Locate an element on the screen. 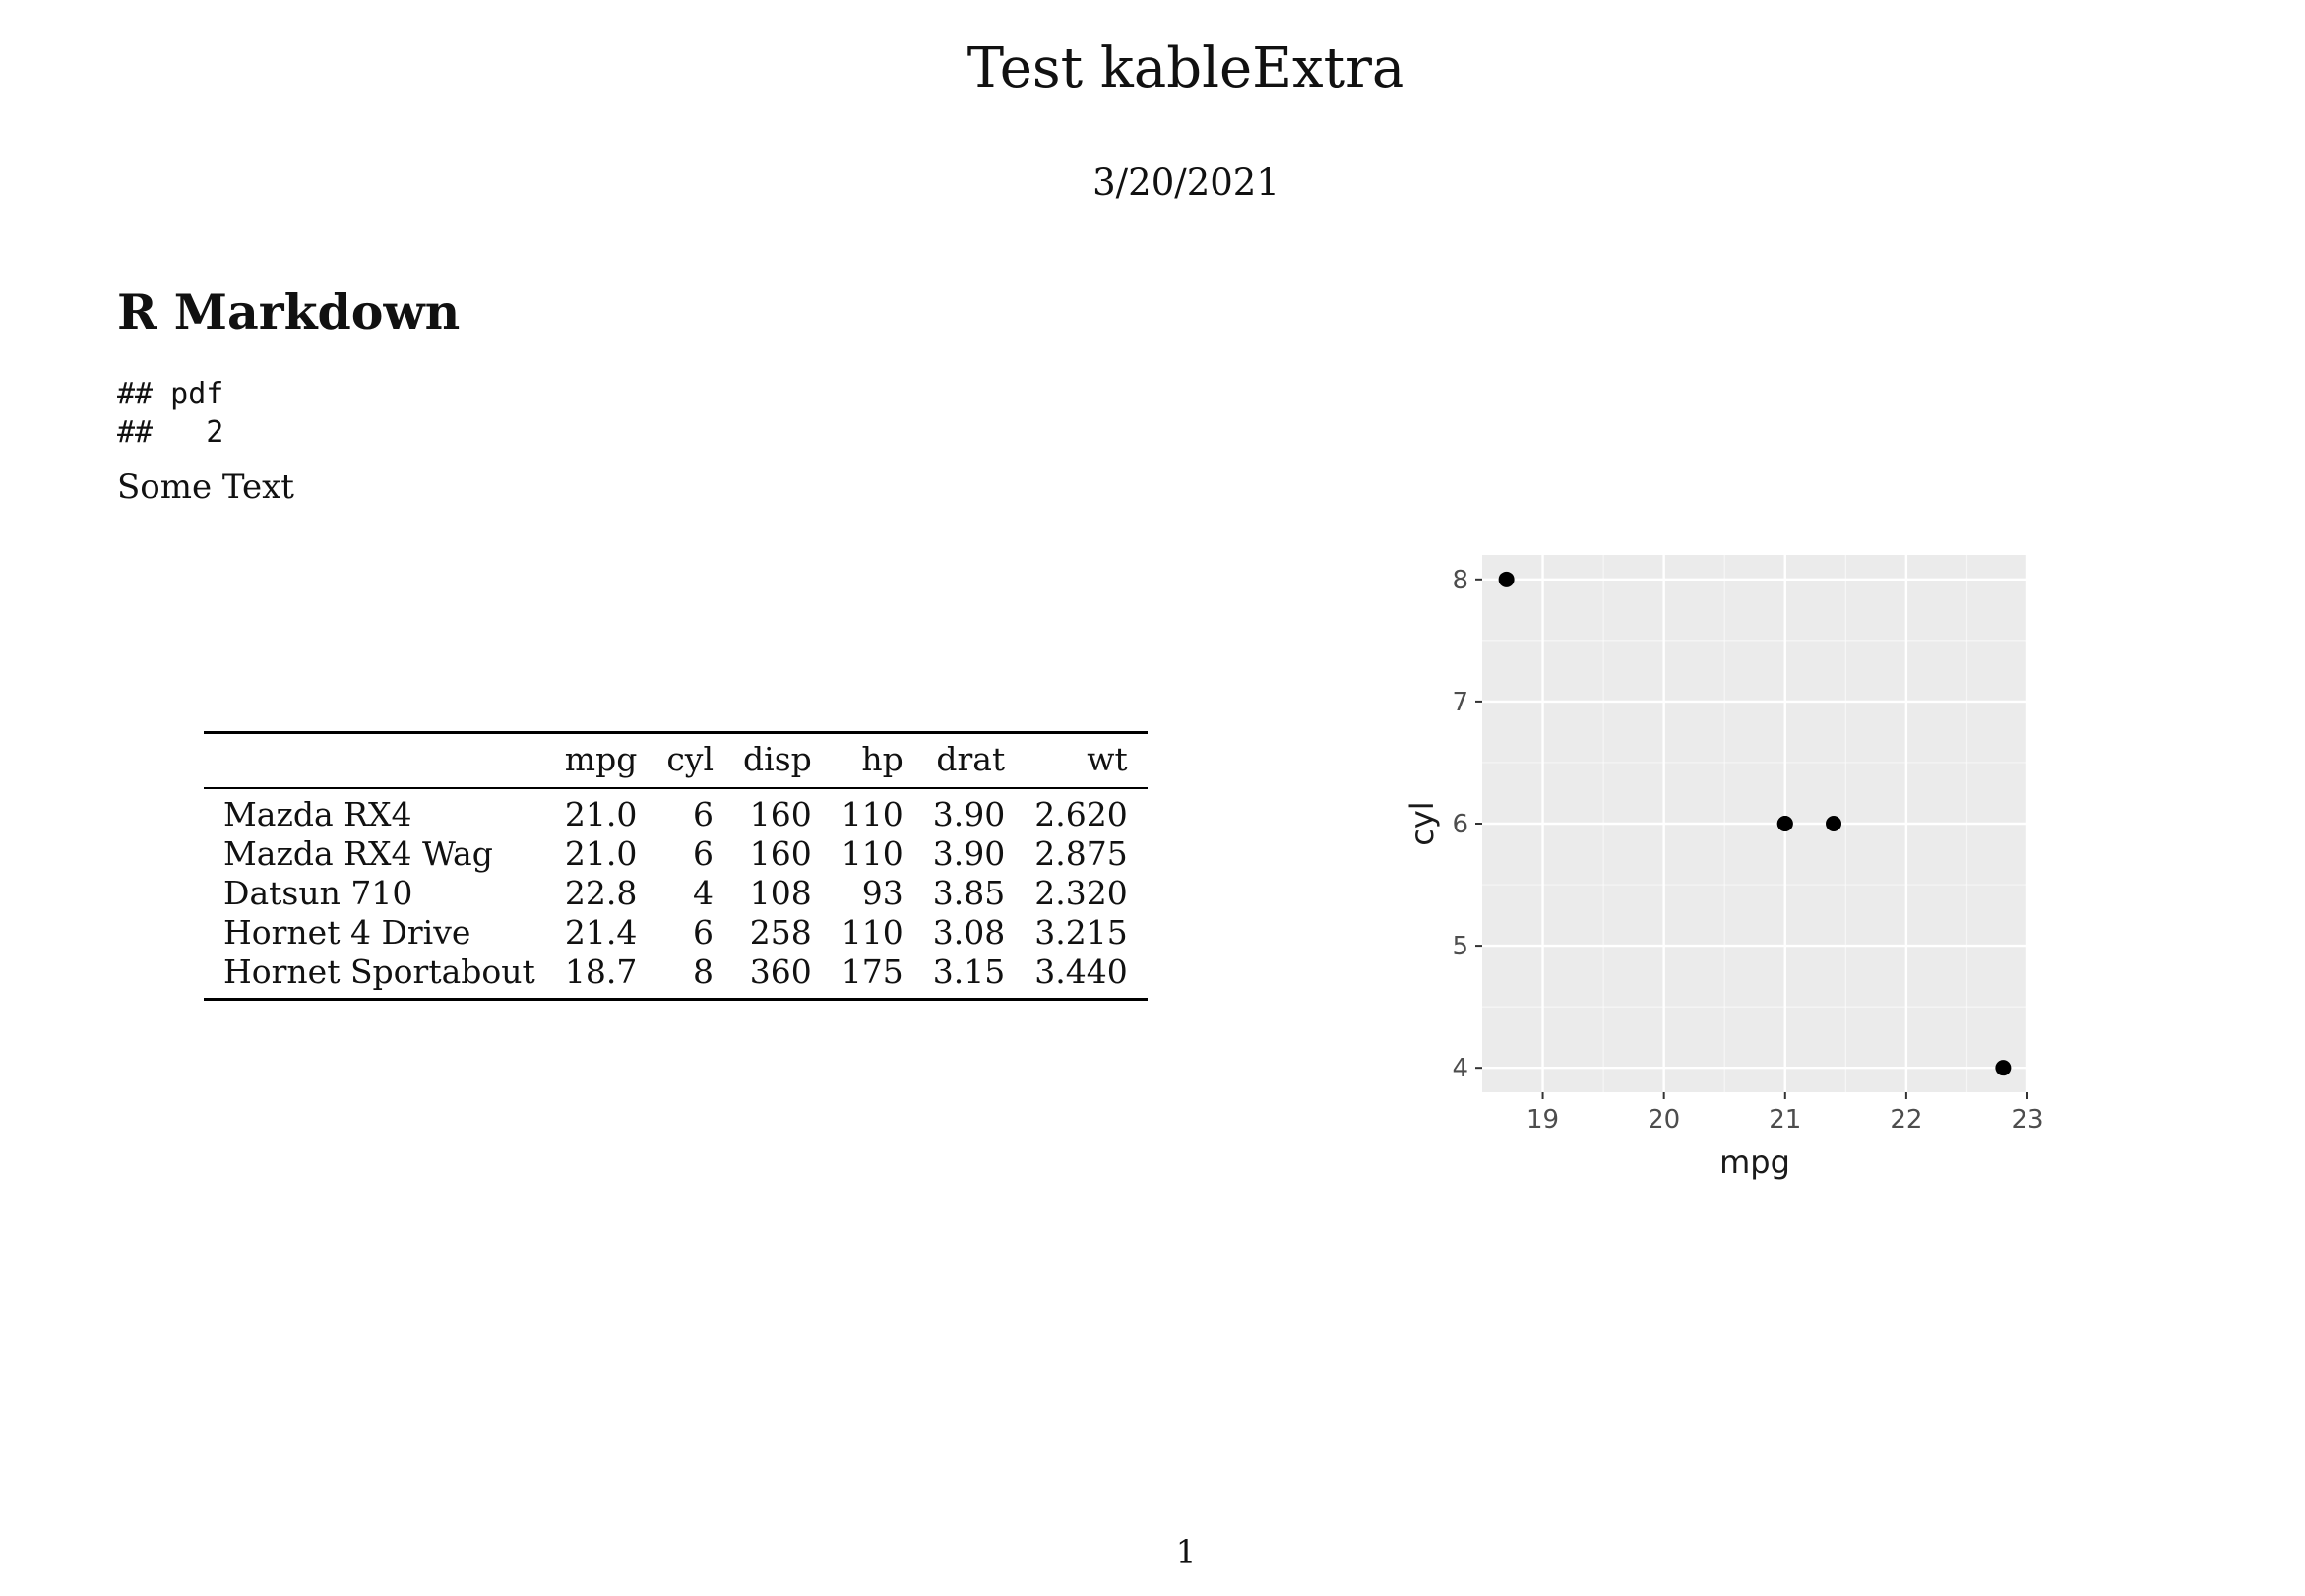  table-row: Hornet 4 Drive 21.4 6 258 110 3.08 3.215 is located at coordinates (676, 932).